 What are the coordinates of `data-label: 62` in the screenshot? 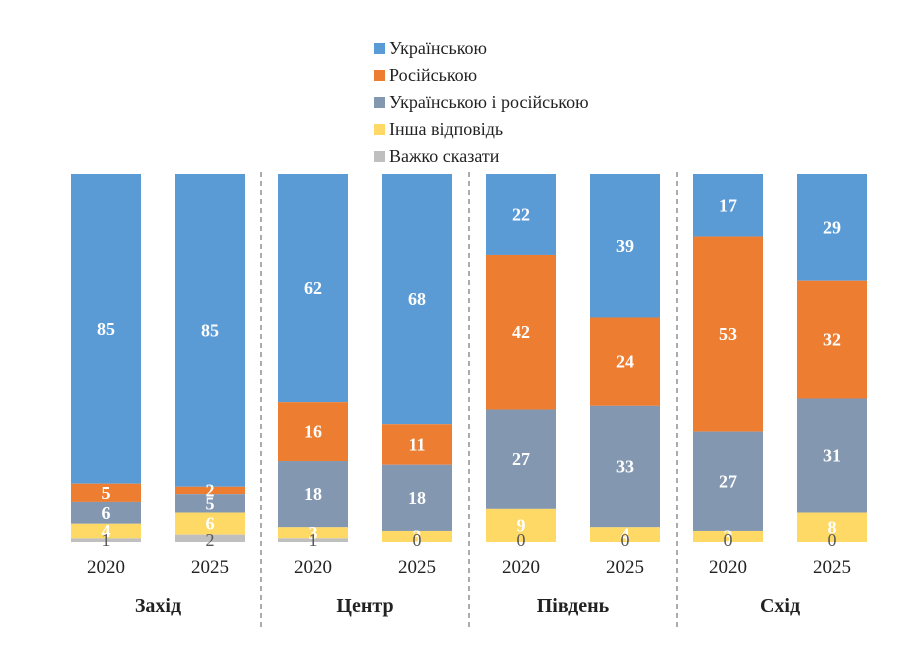 It's located at (313, 288).